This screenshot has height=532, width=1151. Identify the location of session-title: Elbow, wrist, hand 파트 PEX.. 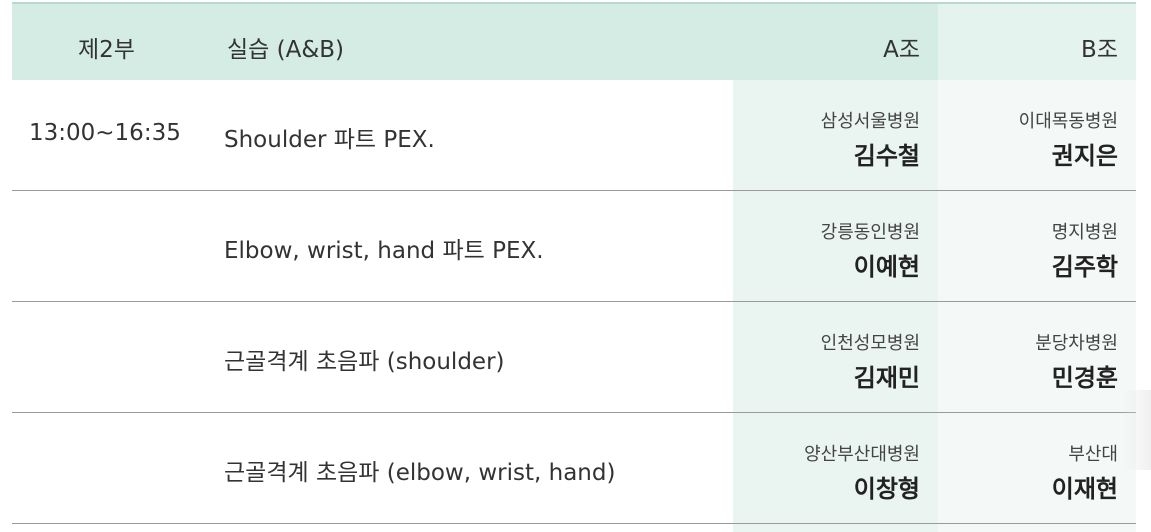
(384, 251).